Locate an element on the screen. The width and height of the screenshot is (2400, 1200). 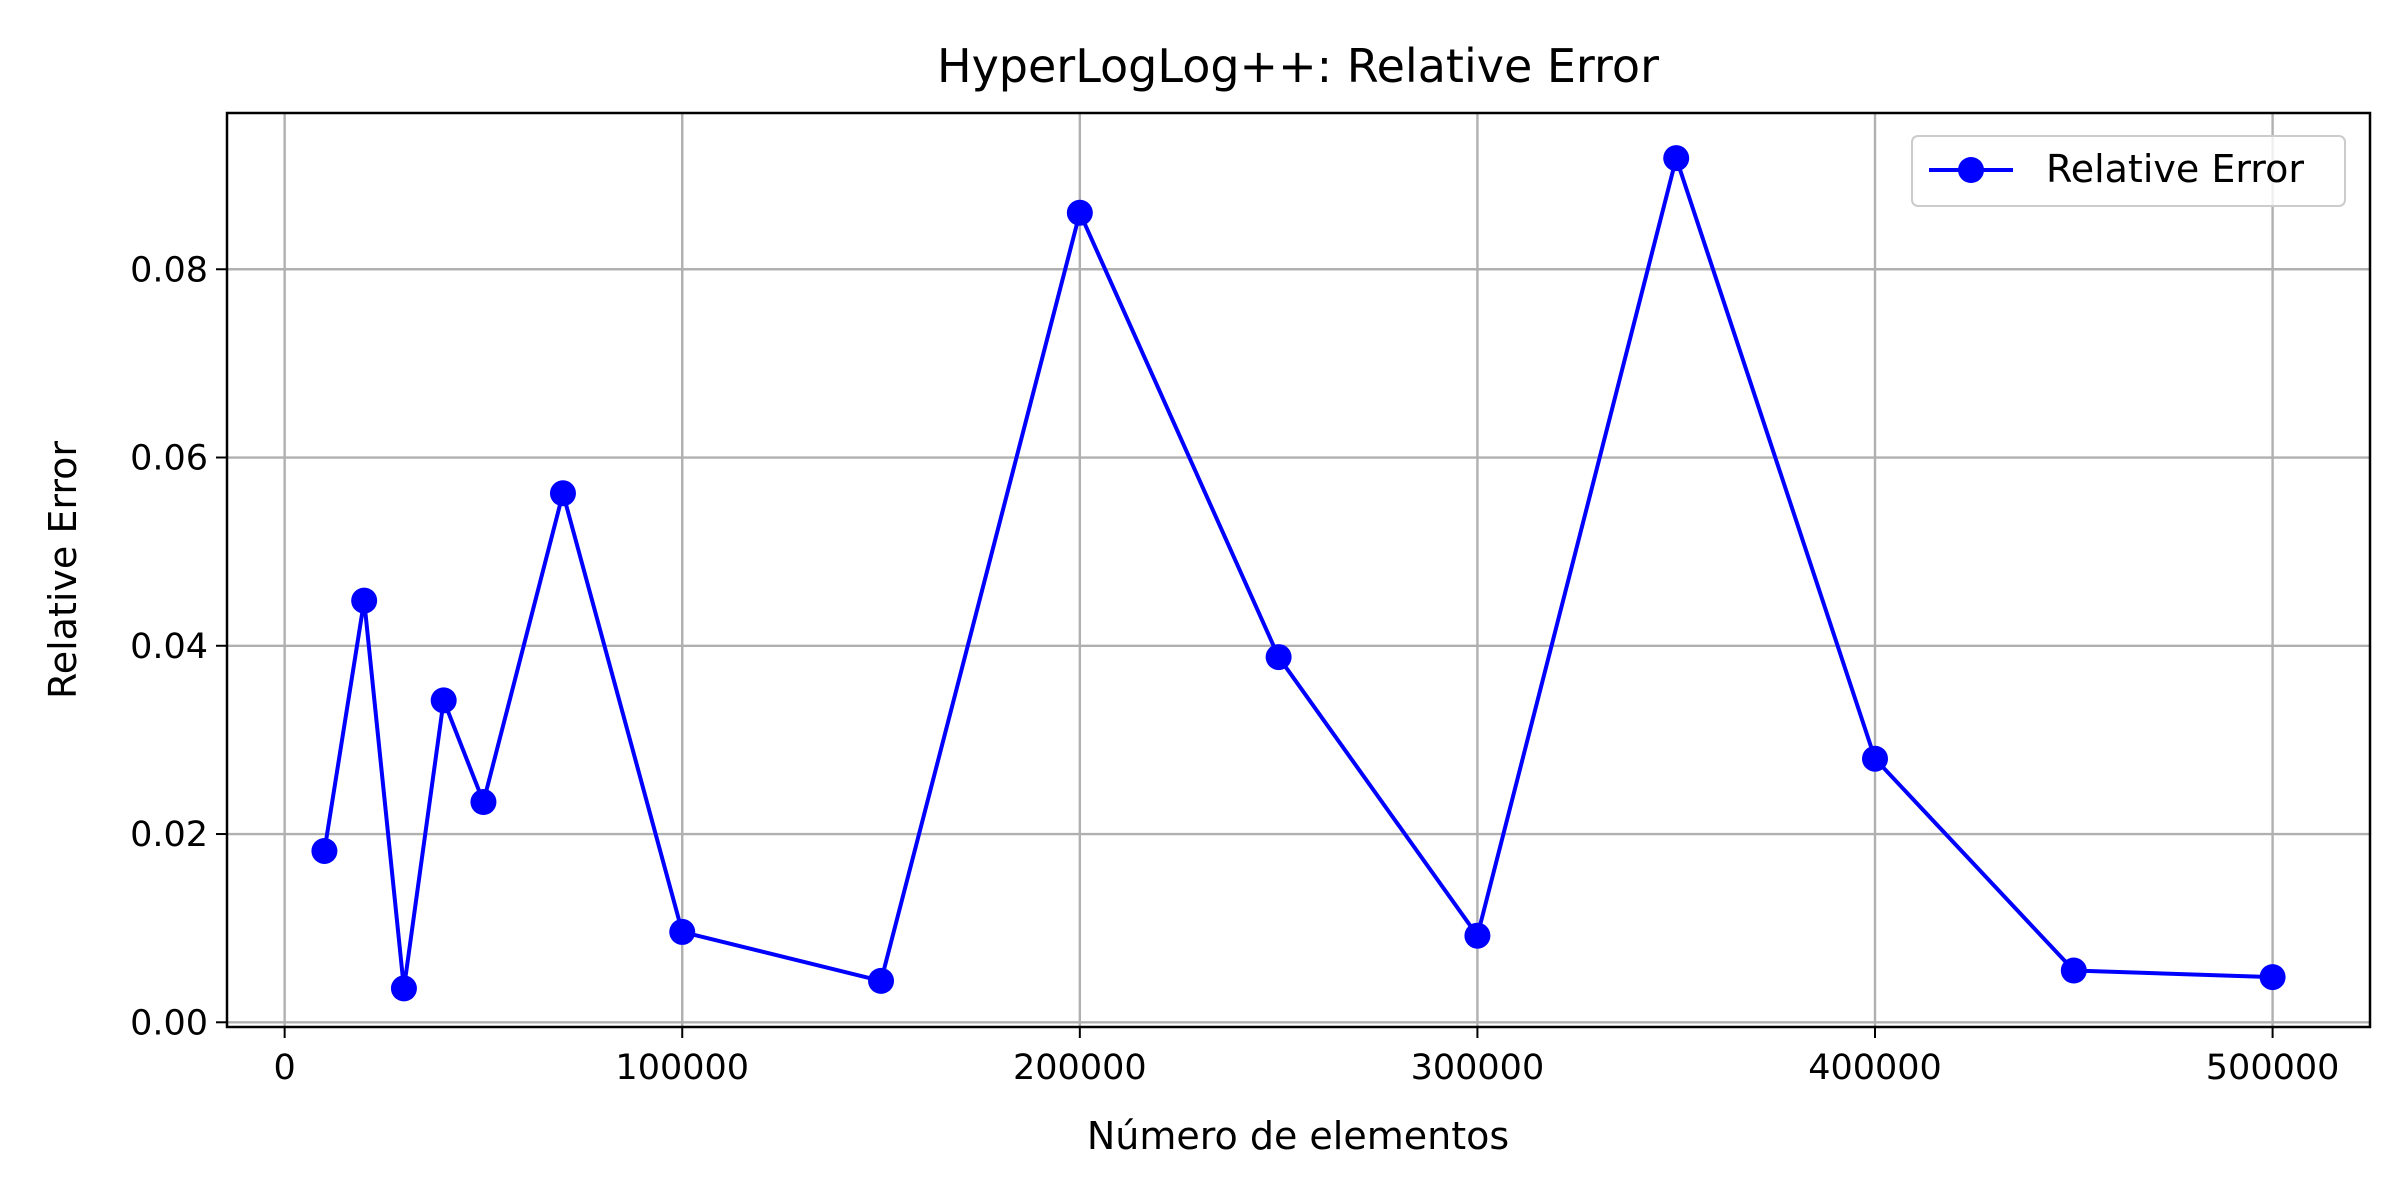
chart-title: HyperLogLog++: Relative Error is located at coordinates (1298, 66).